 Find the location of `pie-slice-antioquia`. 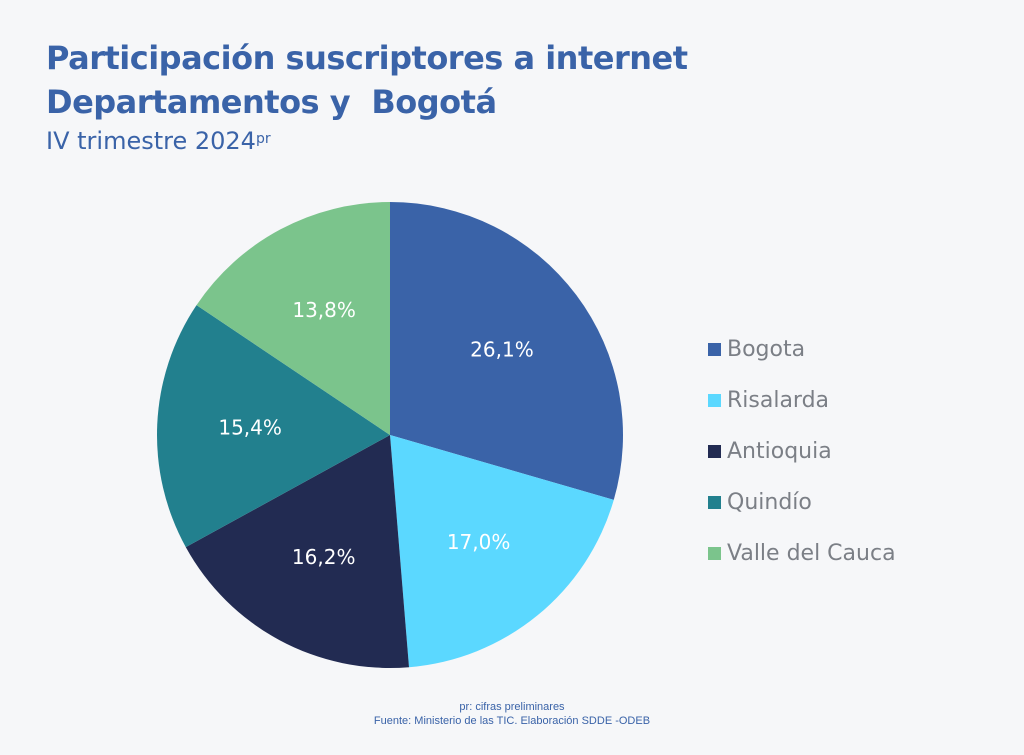

pie-slice-antioquia is located at coordinates (297, 551).